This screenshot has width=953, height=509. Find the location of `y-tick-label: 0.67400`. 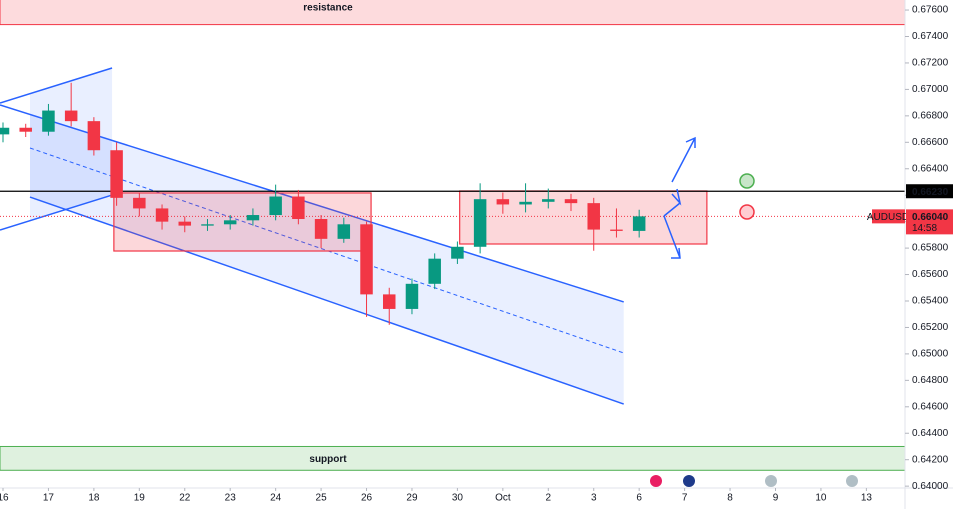

y-tick-label: 0.67400 is located at coordinates (930, 36).